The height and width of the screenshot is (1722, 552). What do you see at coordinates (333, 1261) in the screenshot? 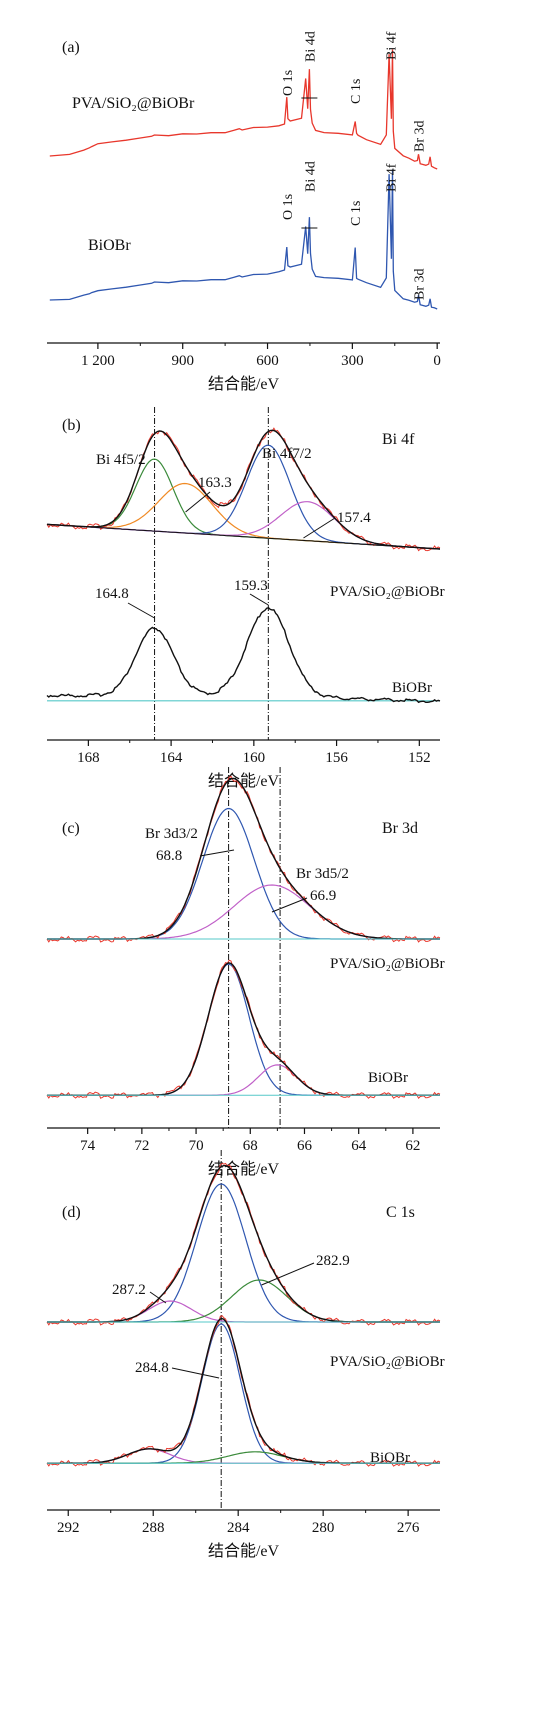
I see `peak-label: 282.9` at bounding box center [333, 1261].